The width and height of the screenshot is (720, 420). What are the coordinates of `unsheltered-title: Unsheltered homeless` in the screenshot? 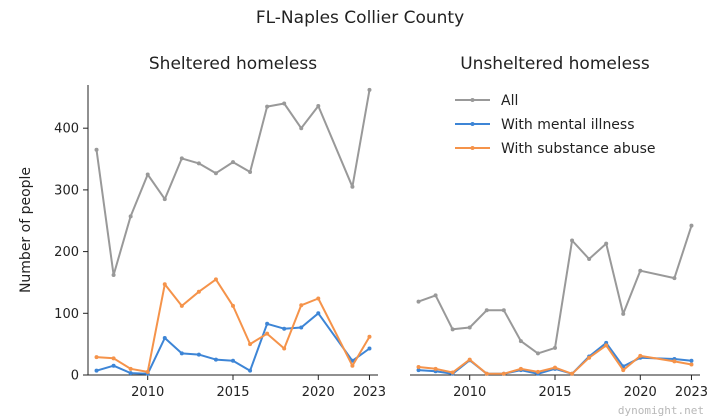 It's located at (555, 64).